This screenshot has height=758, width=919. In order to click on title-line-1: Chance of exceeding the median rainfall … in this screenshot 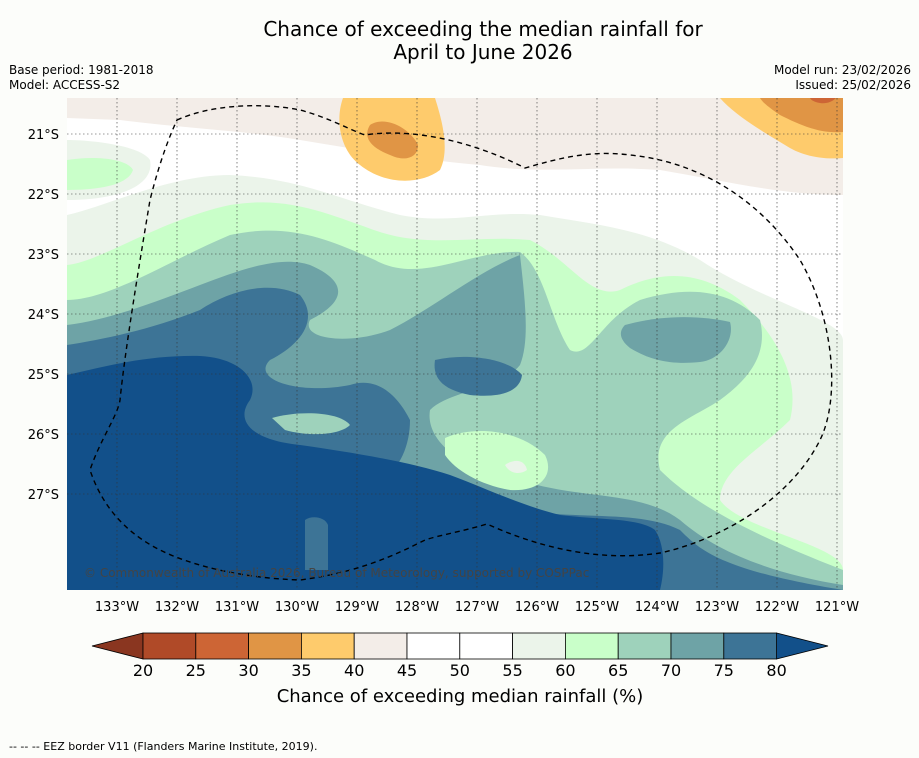, I will do `click(483, 29)`.